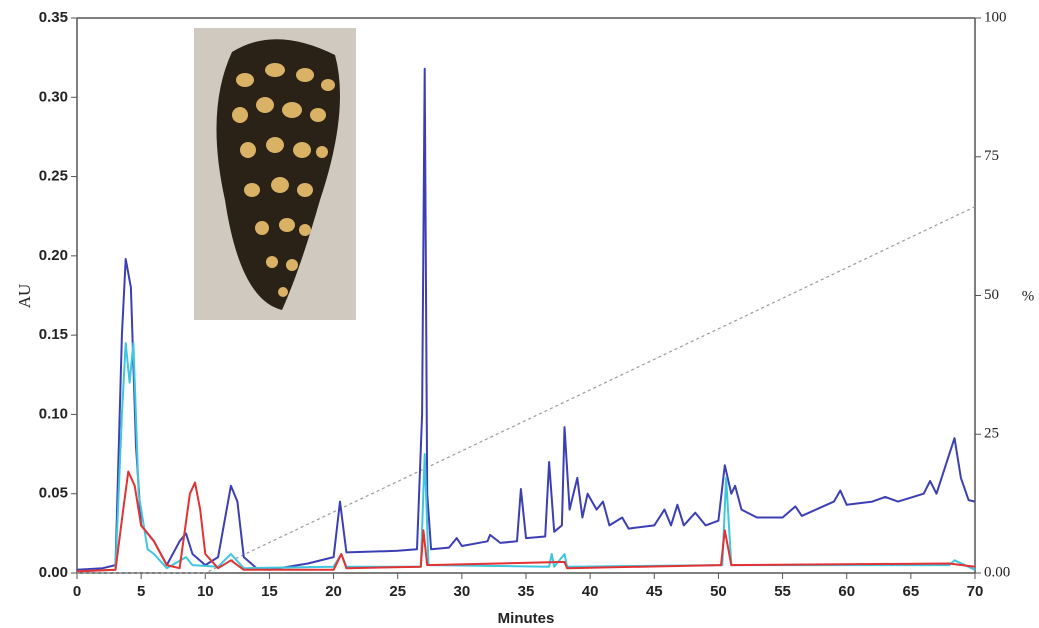 Image resolution: width=1039 pixels, height=628 pixels. Describe the element at coordinates (718, 591) in the screenshot. I see `x-tick-label: 50` at that location.